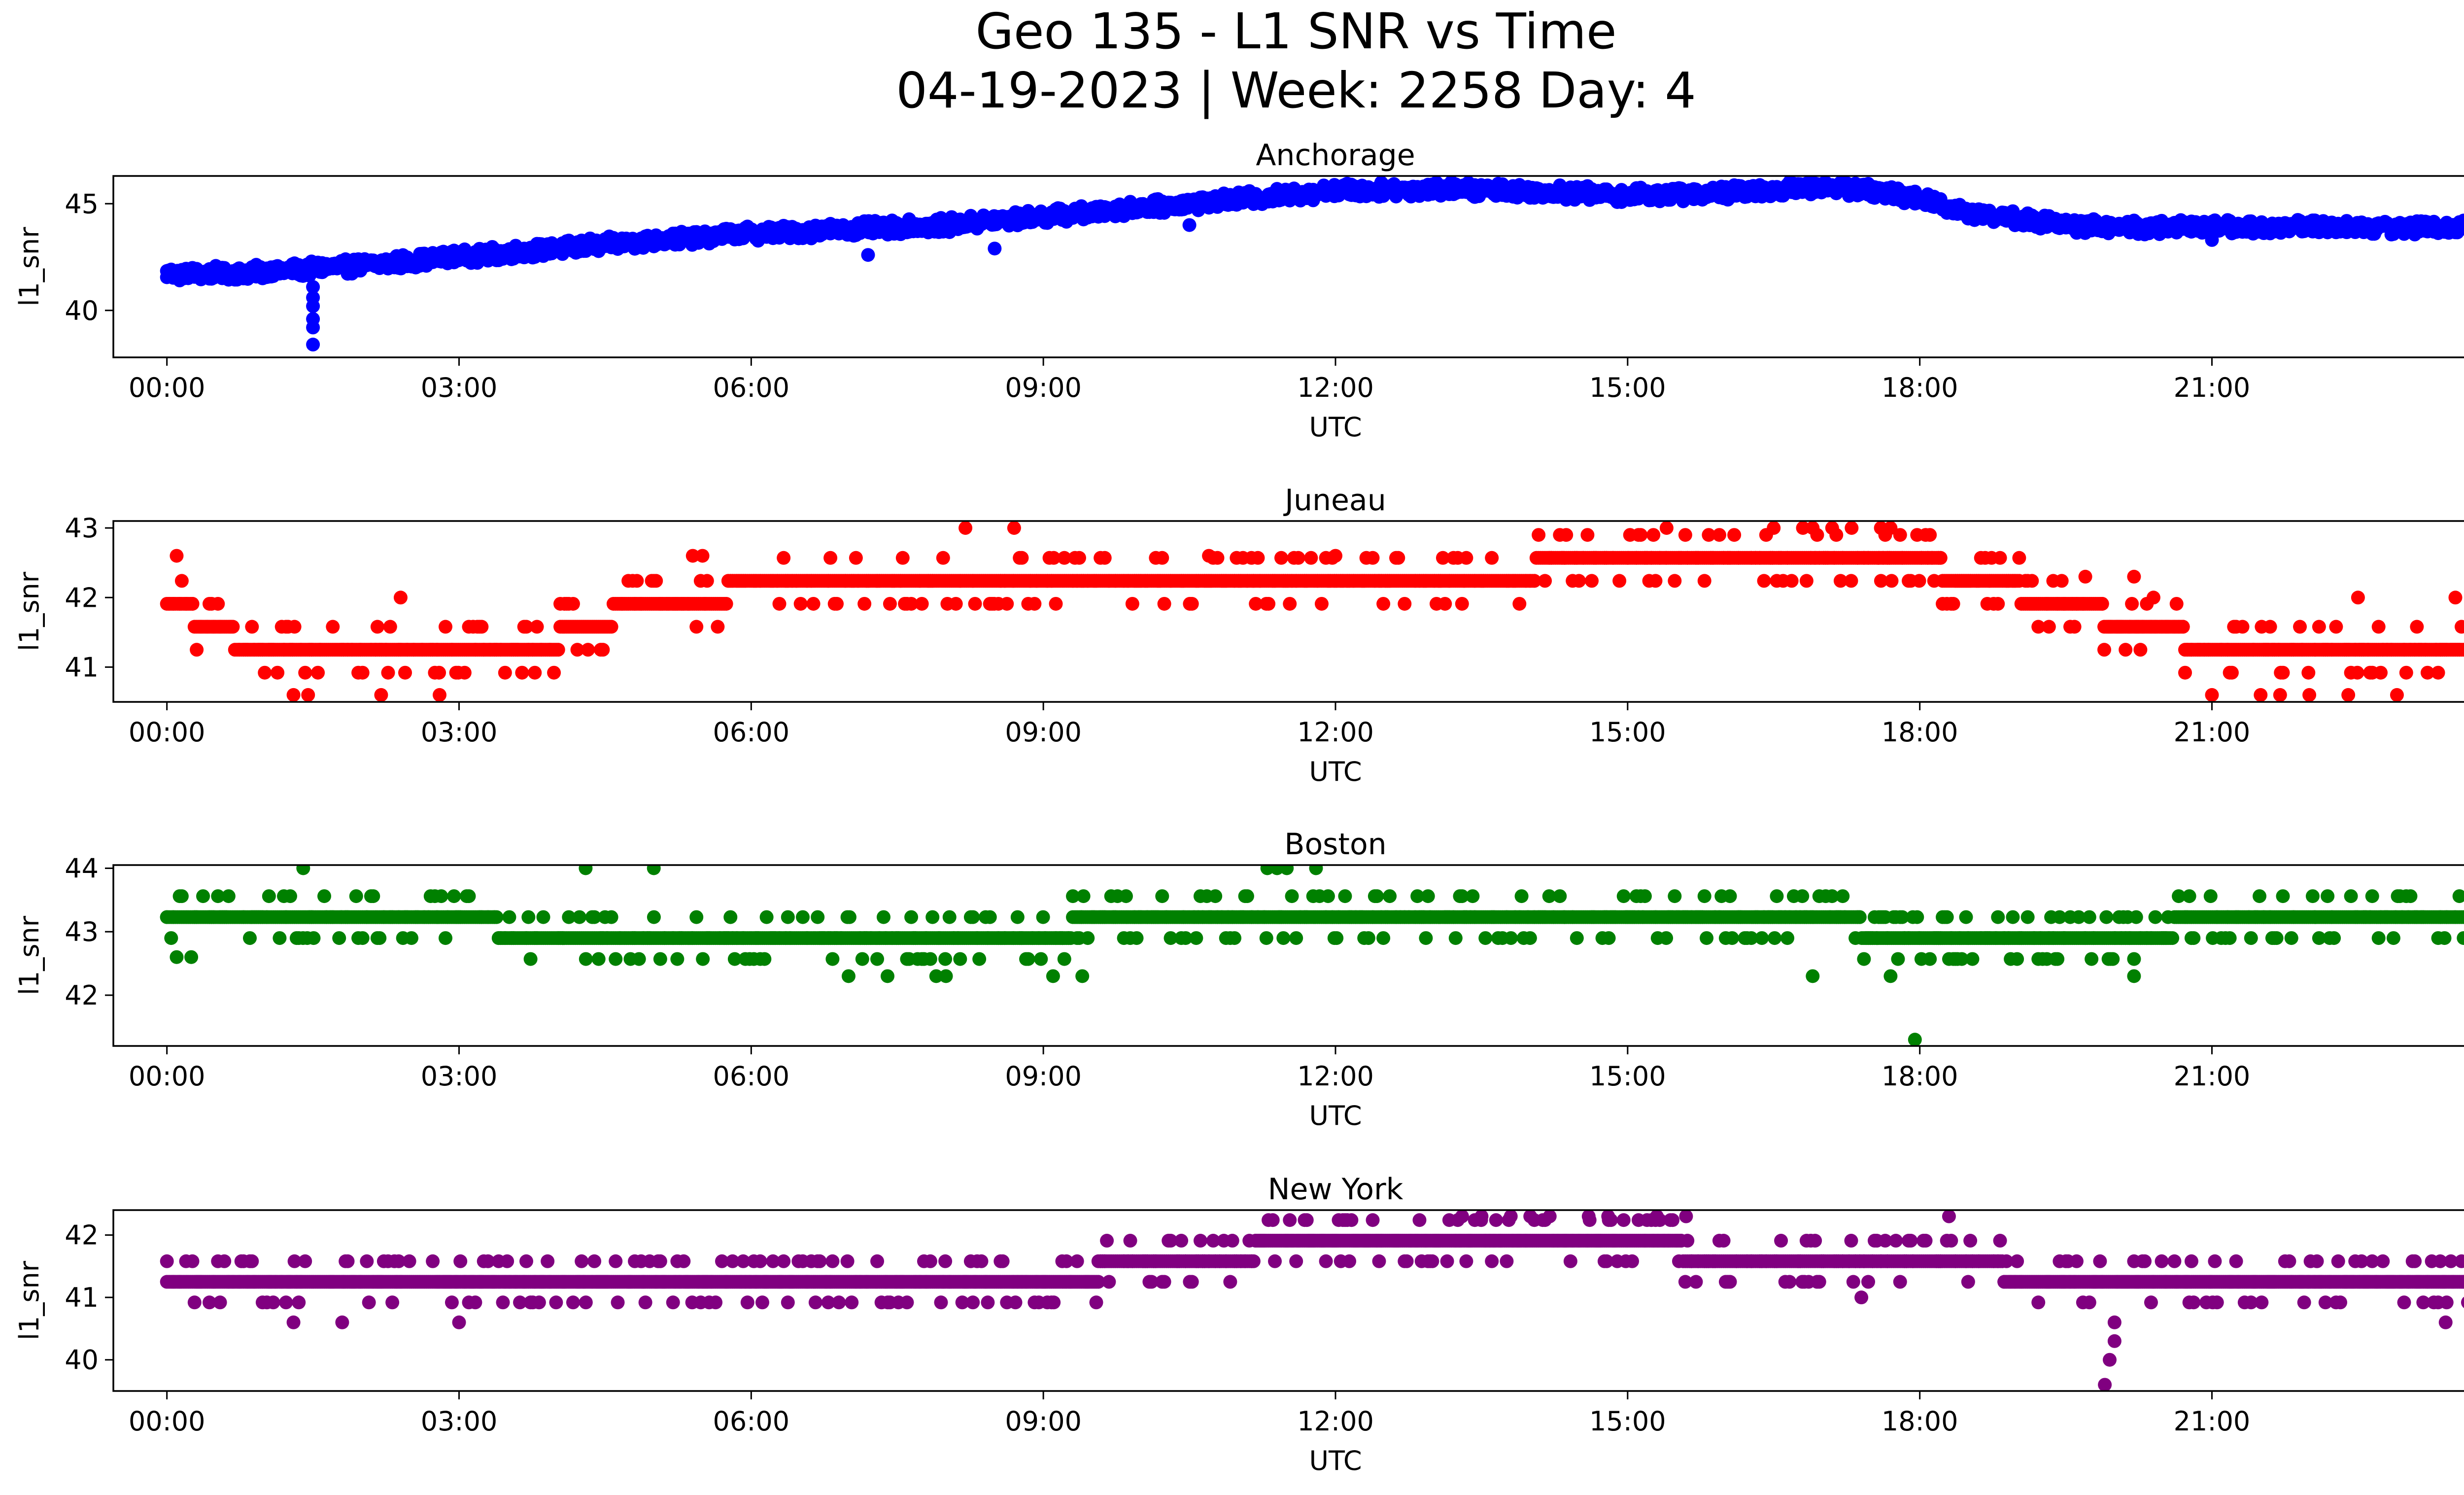 This screenshot has width=2464, height=1495. Describe the element at coordinates (1312, 611) in the screenshot. I see `scatter-points` at that location.